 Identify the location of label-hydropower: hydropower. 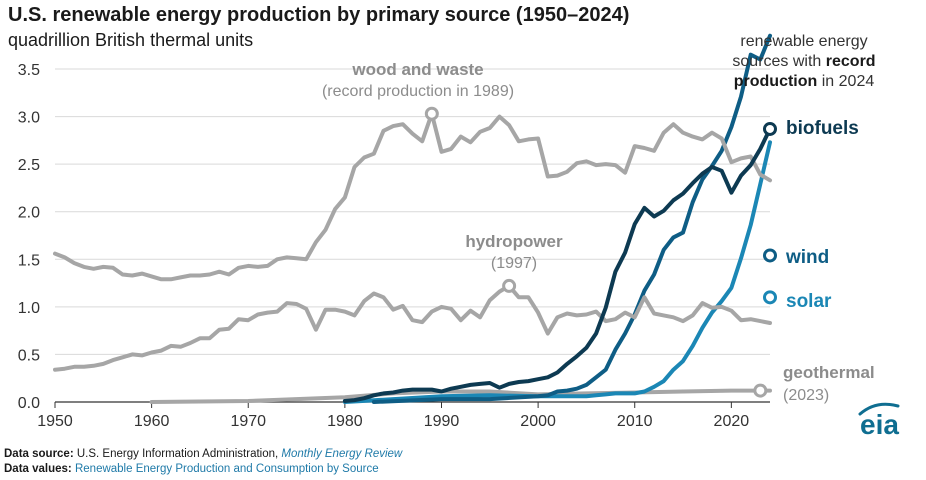
(514, 241).